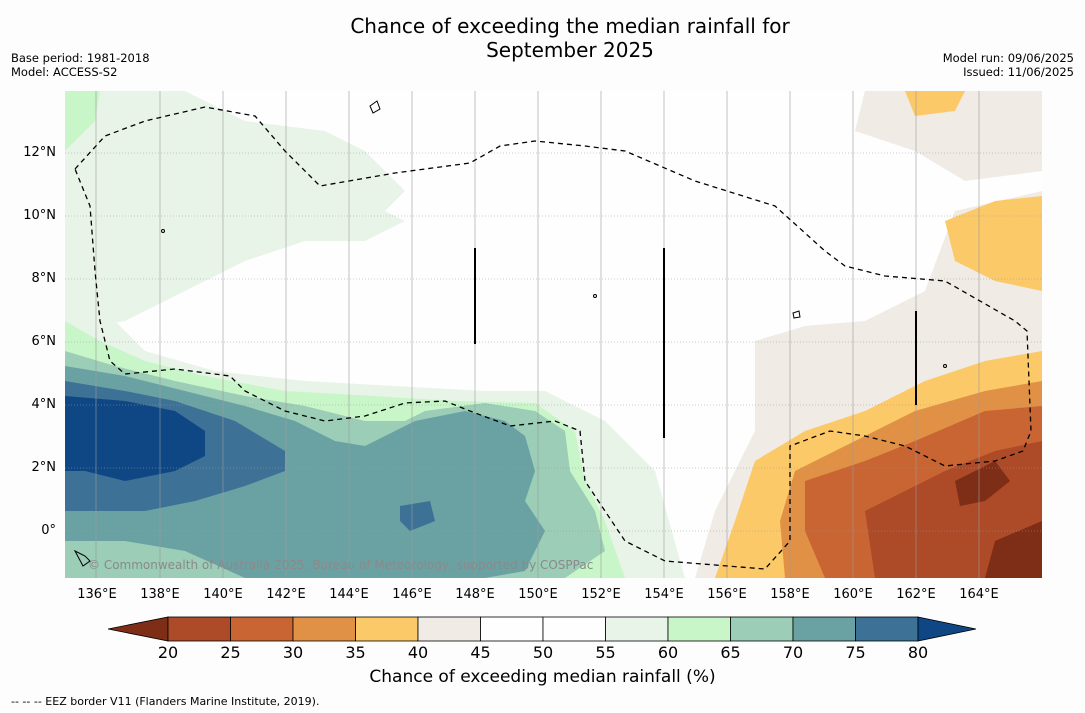 The height and width of the screenshot is (713, 1085). What do you see at coordinates (948, 136) in the screenshot?
I see `region-40-45-ne` at bounding box center [948, 136].